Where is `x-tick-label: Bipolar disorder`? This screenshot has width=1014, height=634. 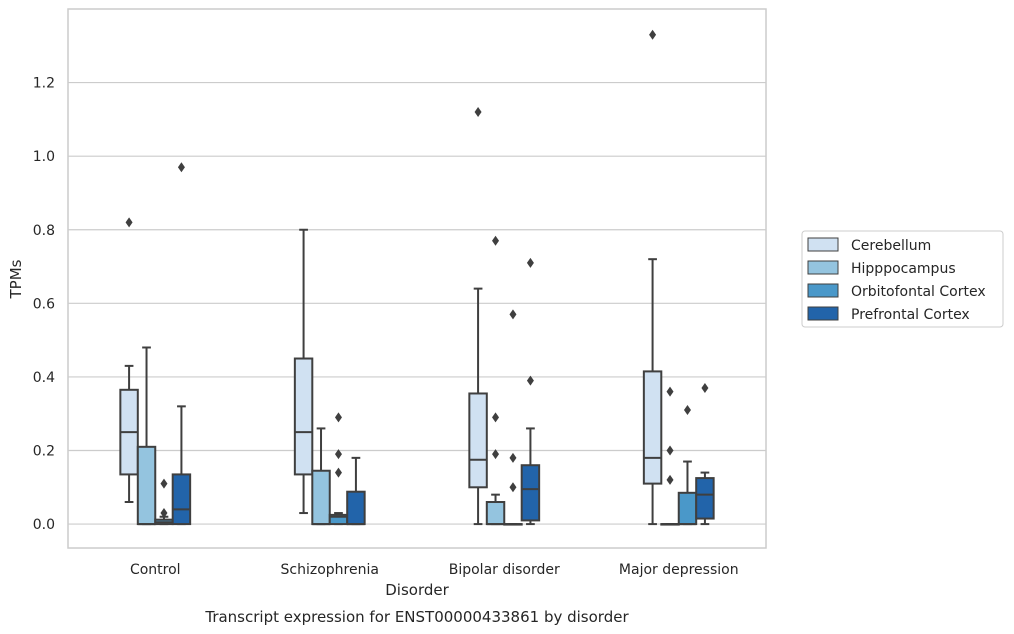 x-tick-label: Bipolar disorder is located at coordinates (504, 570).